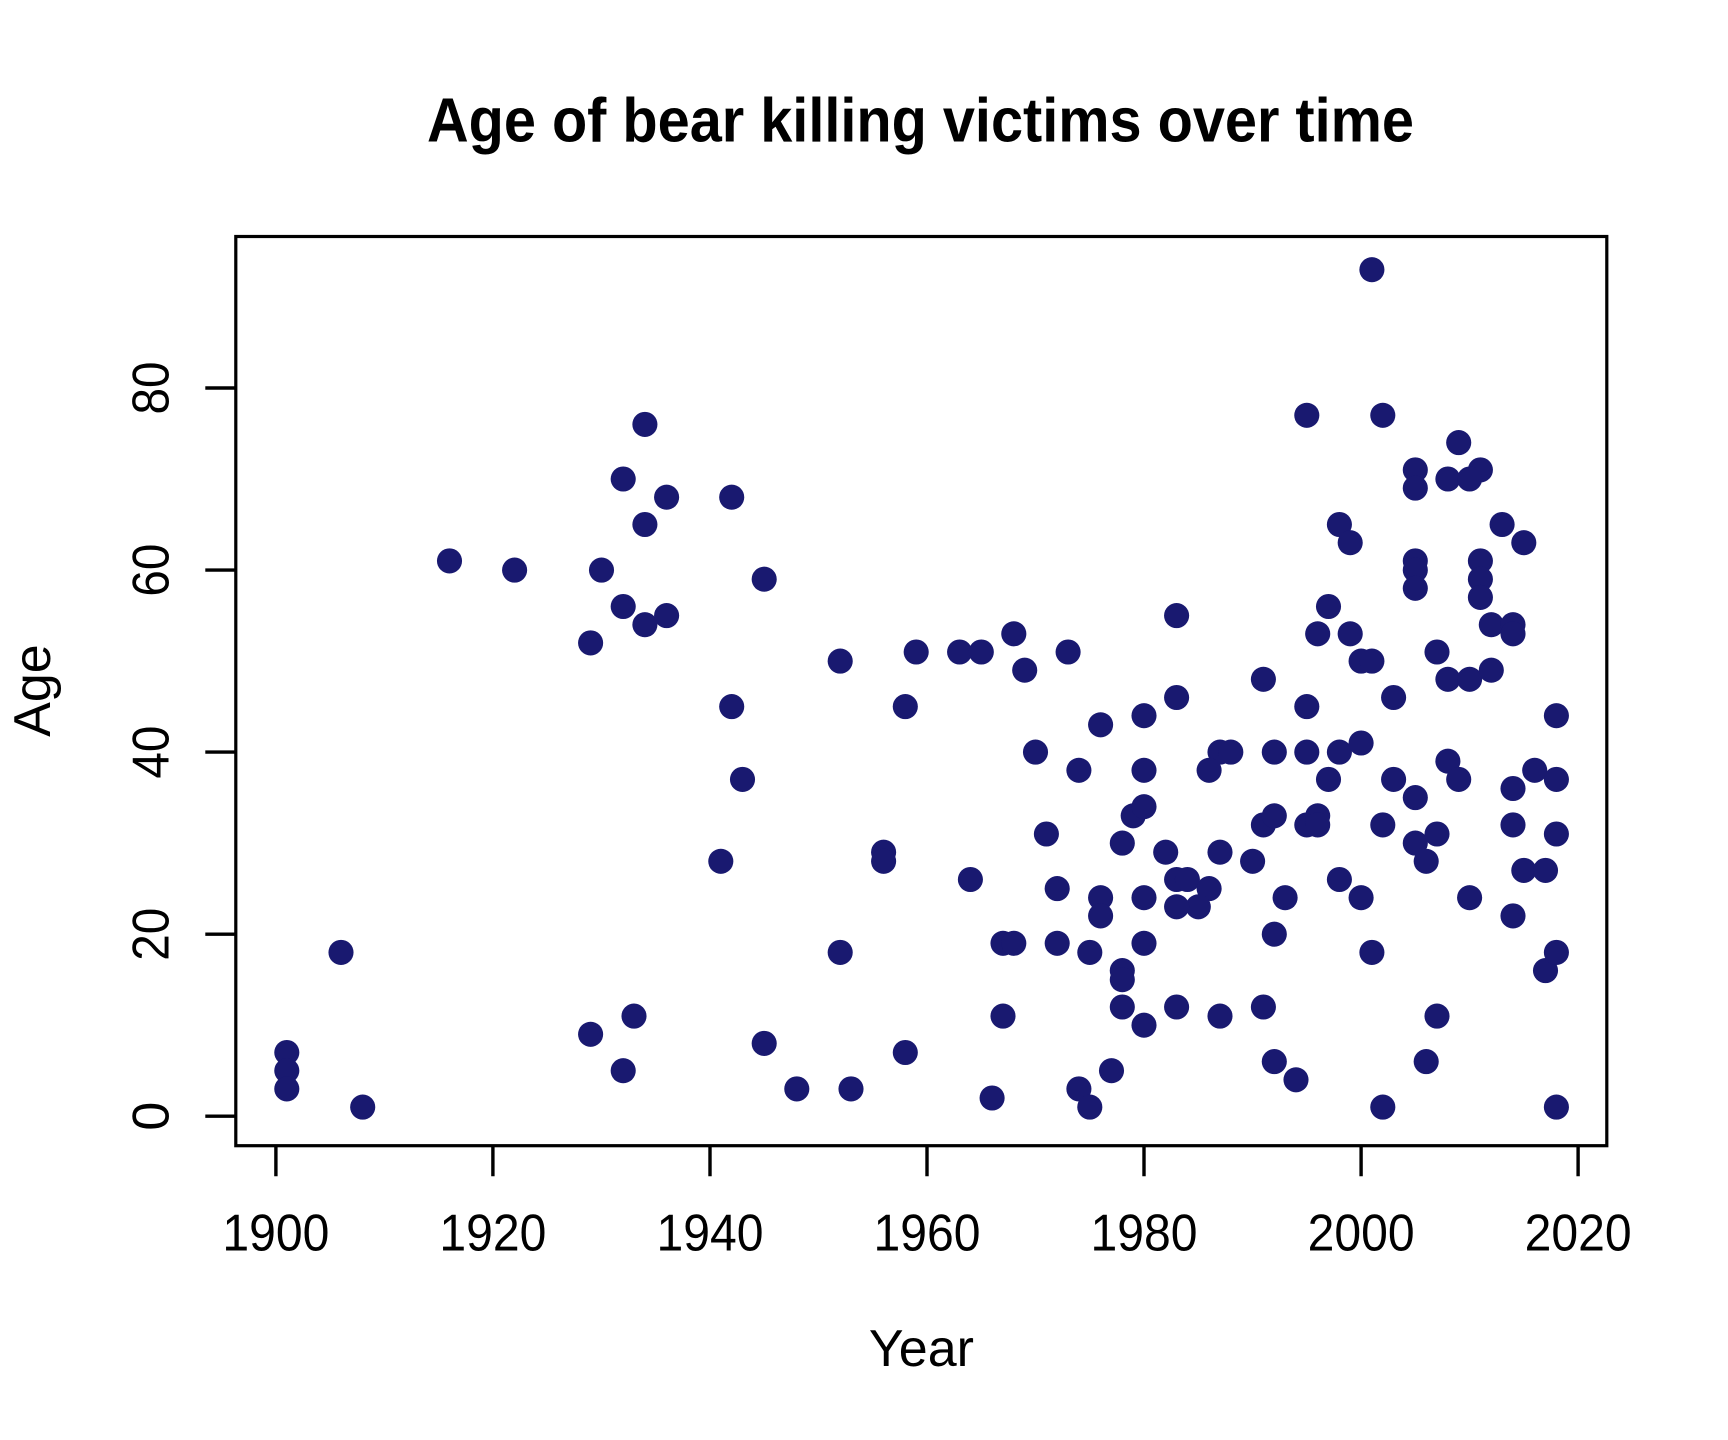 This screenshot has height=1440, width=1728. I want to click on svg-text: 40, so click(151, 752).